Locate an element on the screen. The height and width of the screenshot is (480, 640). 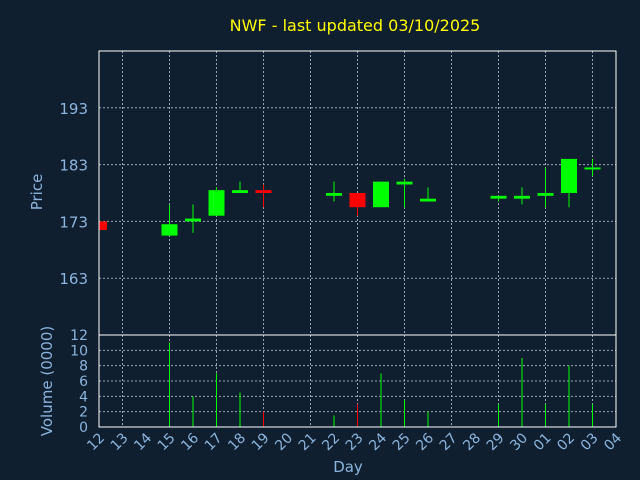
price-tick-label: 193 is located at coordinates (73, 109).